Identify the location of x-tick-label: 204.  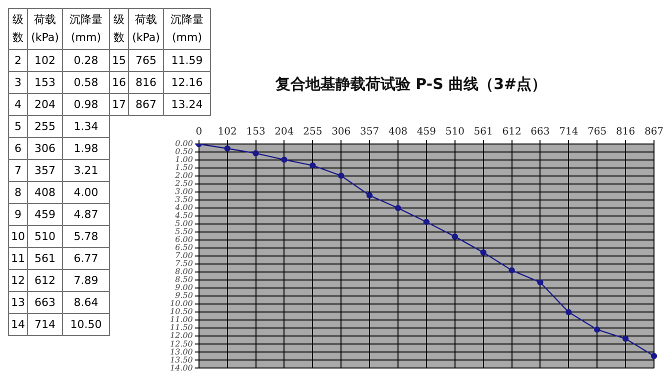
(284, 132).